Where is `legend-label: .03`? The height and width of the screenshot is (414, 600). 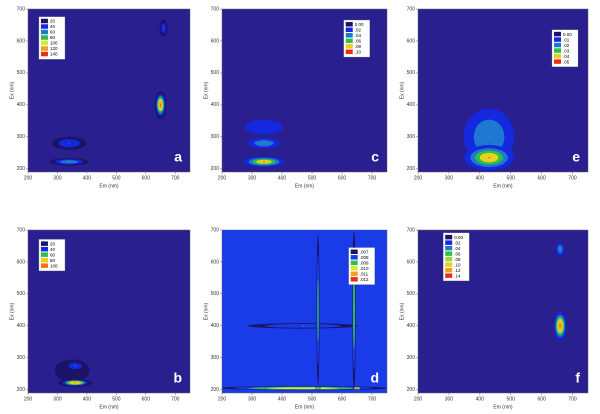 legend-label: .03 is located at coordinates (566, 50).